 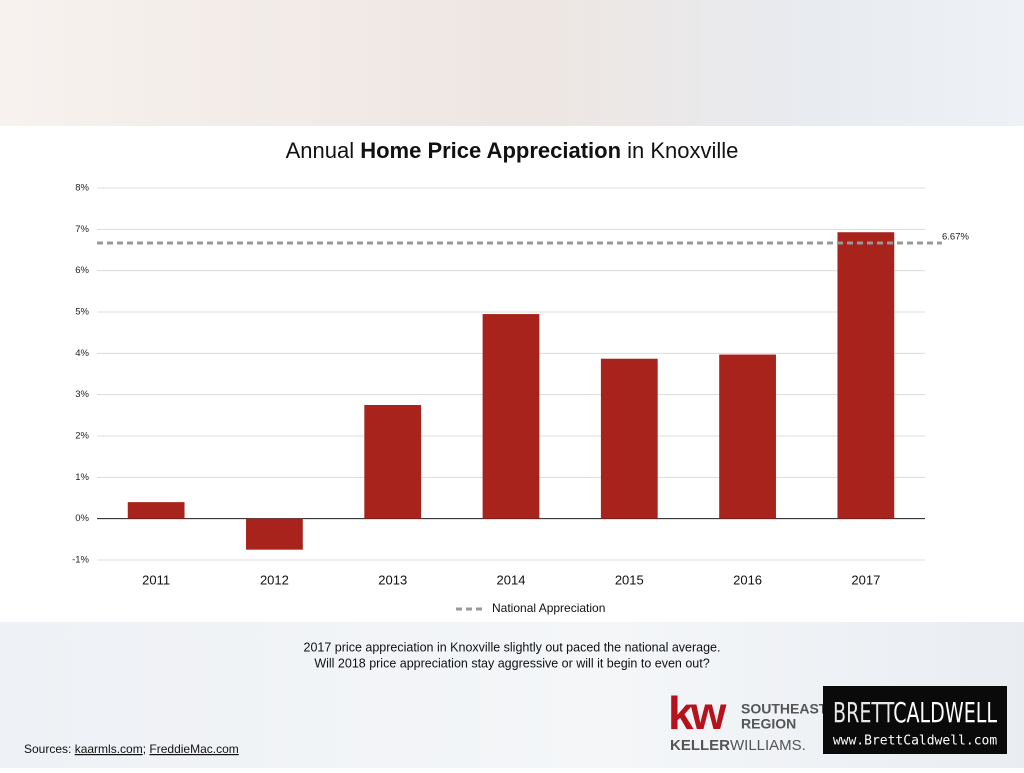 I want to click on brett-name-part: BRETT, so click(x=864, y=712).